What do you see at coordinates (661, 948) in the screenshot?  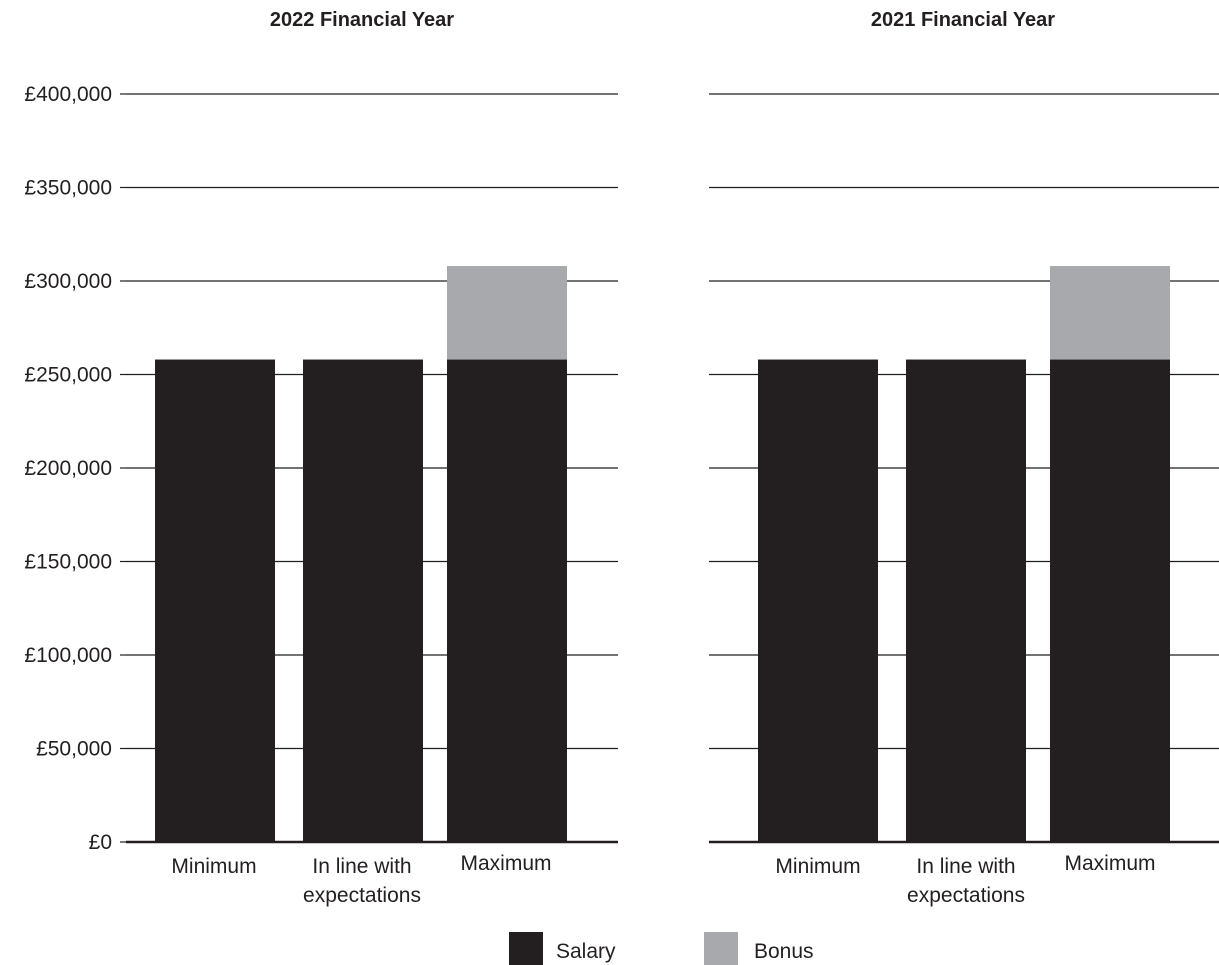 I see `legend: Salary Bonus` at bounding box center [661, 948].